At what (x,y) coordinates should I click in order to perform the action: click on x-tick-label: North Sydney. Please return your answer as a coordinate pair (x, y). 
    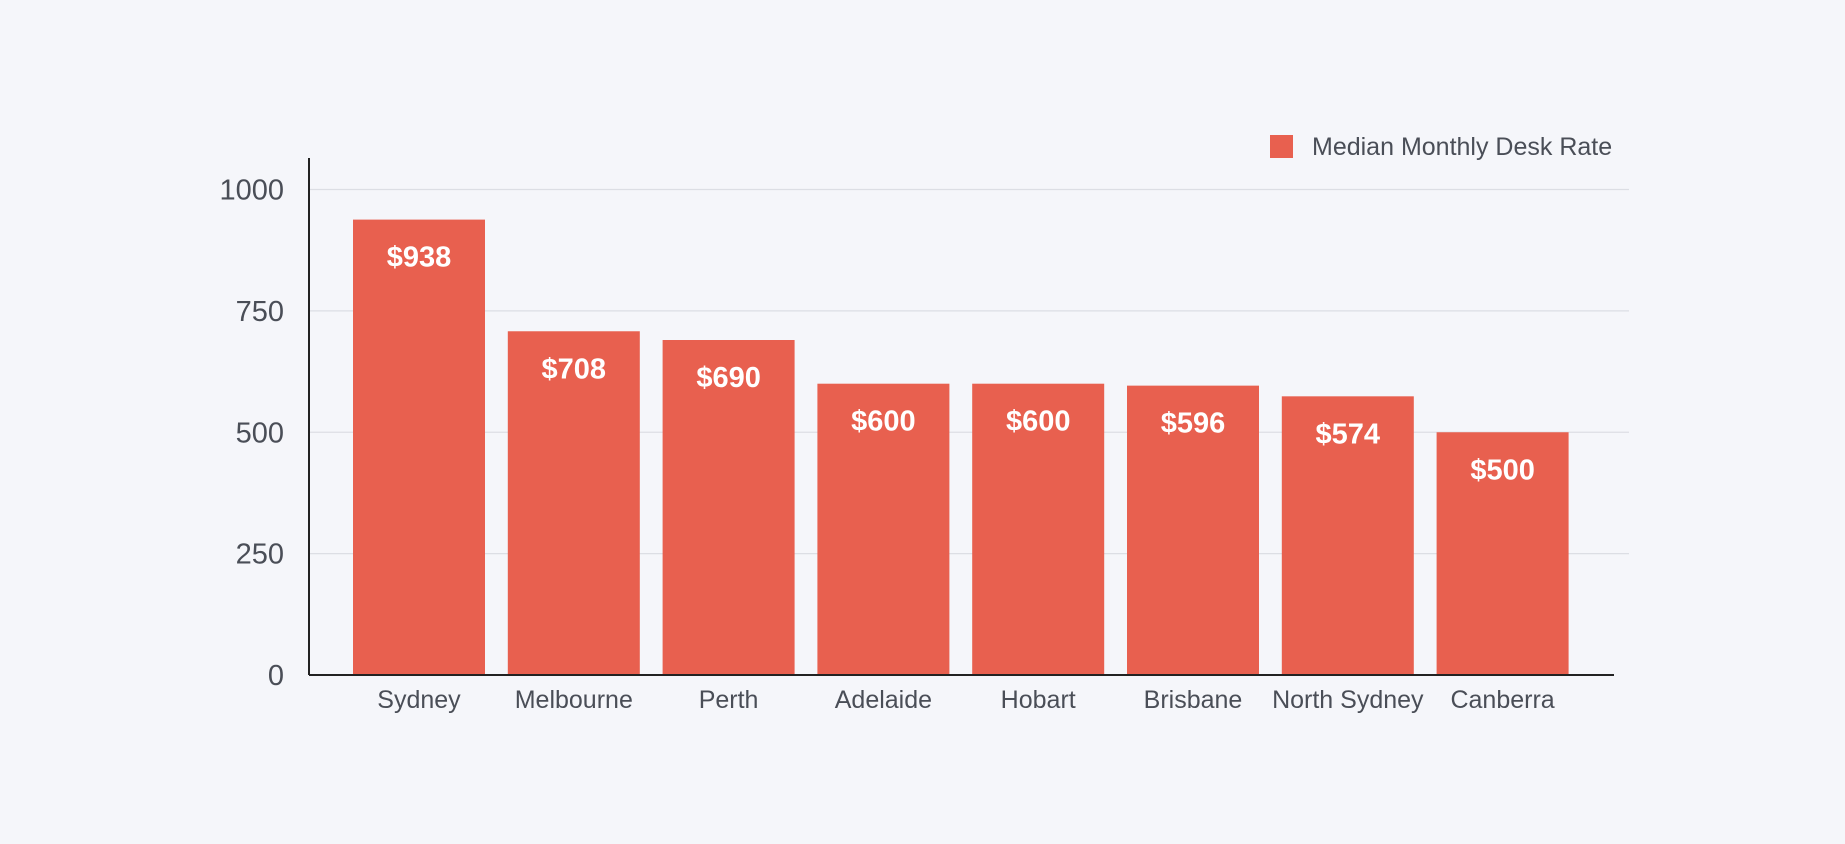
    Looking at the image, I should click on (1348, 700).